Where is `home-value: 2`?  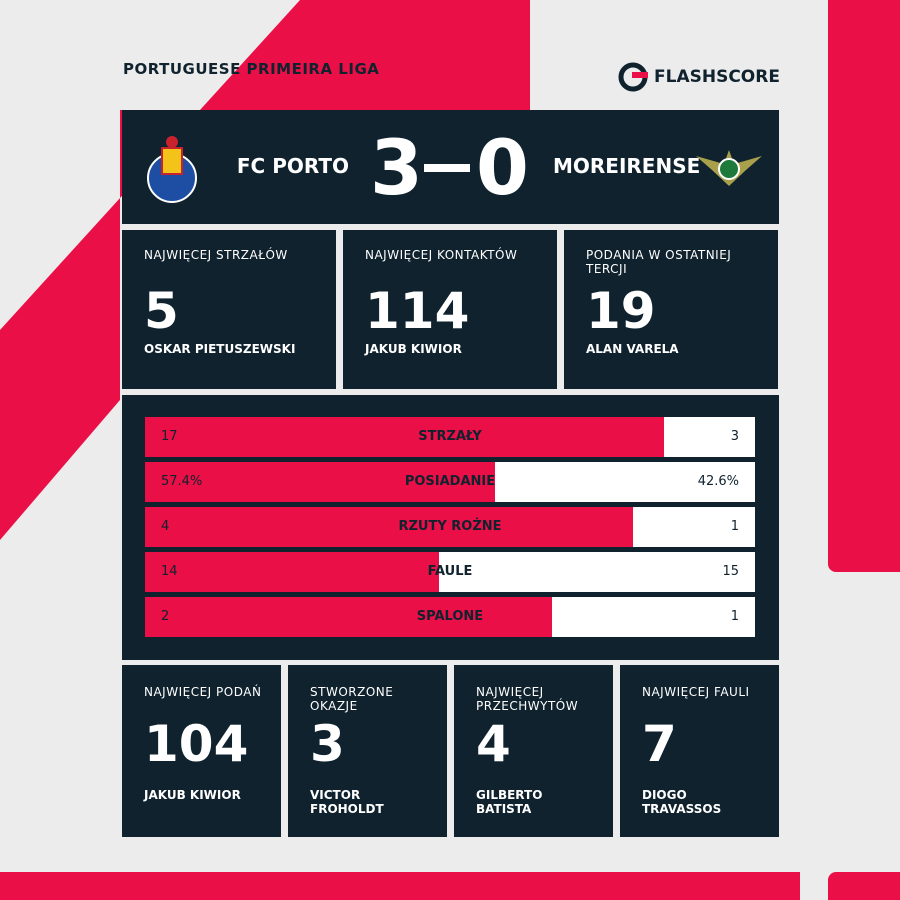 home-value: 2 is located at coordinates (165, 616).